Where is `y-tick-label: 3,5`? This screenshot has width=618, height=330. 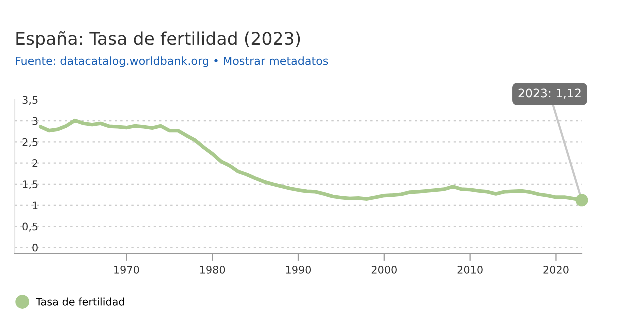
y-tick-label: 3,5 is located at coordinates (30, 101).